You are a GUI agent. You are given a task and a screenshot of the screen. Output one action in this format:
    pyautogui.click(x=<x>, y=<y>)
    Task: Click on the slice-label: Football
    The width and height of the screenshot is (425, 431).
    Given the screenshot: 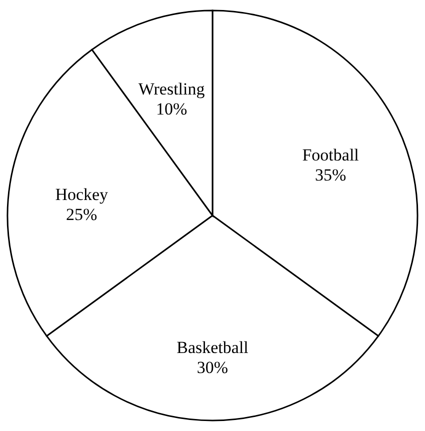 What is the action you would take?
    pyautogui.click(x=331, y=154)
    